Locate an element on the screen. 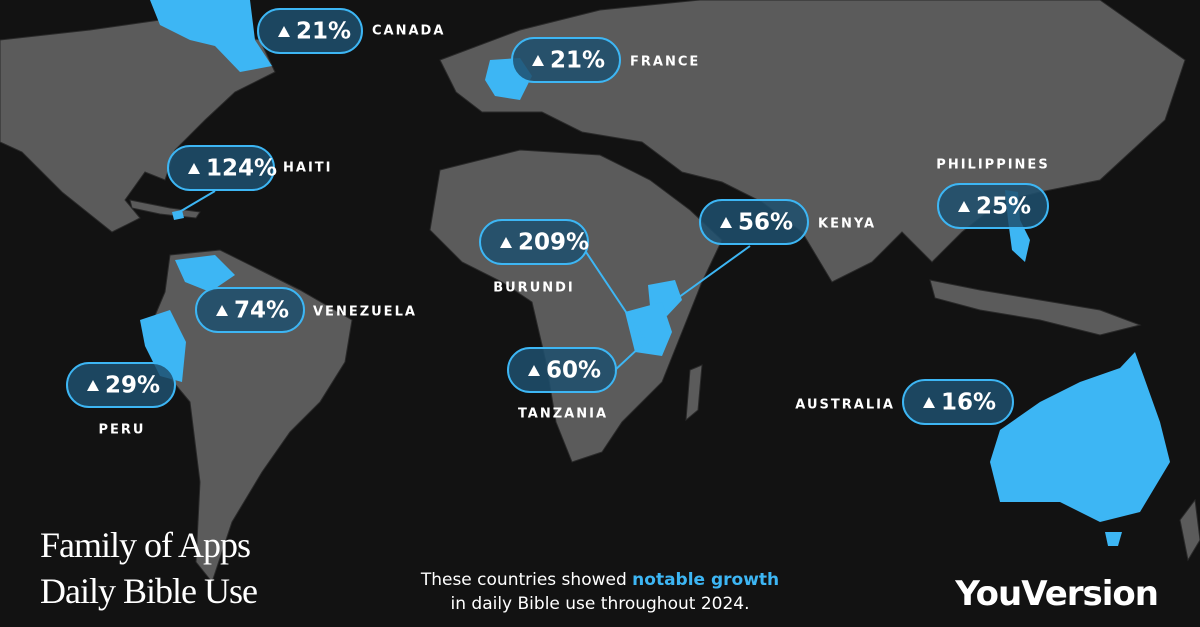  country-name: KENYA is located at coordinates (847, 224).